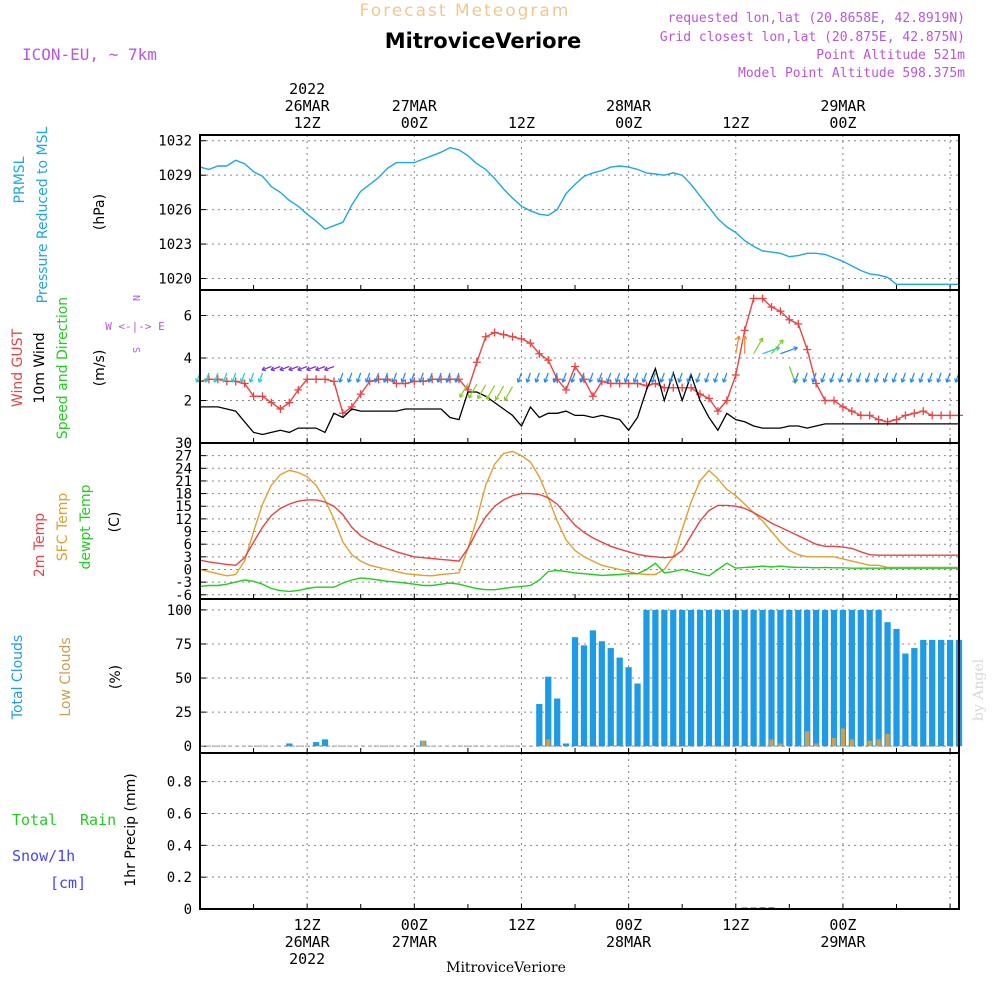  I want to click on y-tick-label: 27, so click(183, 457).